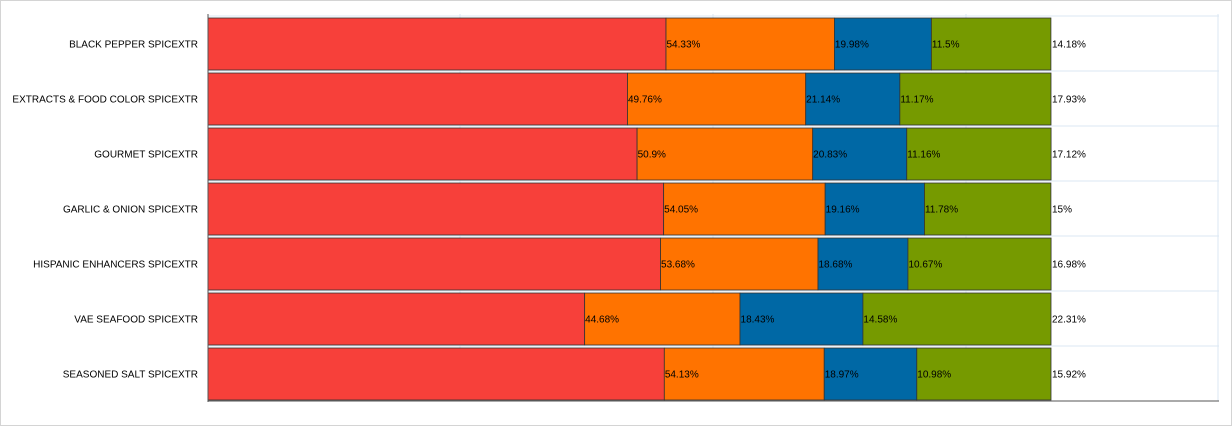 This screenshot has width=1232, height=427. I want to click on data-label: 10.98%, so click(934, 375).